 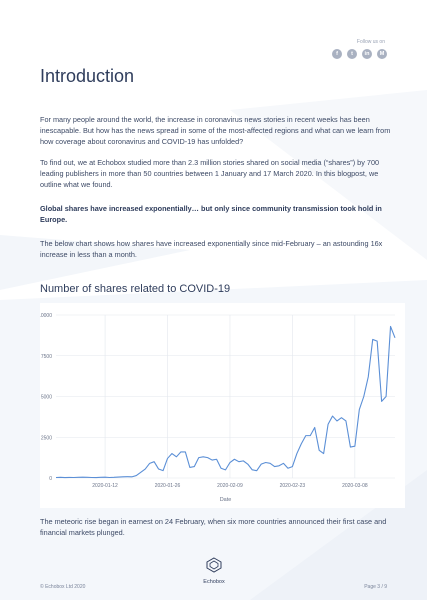 I want to click on echobox-logo: Echobox, so click(x=214, y=571).